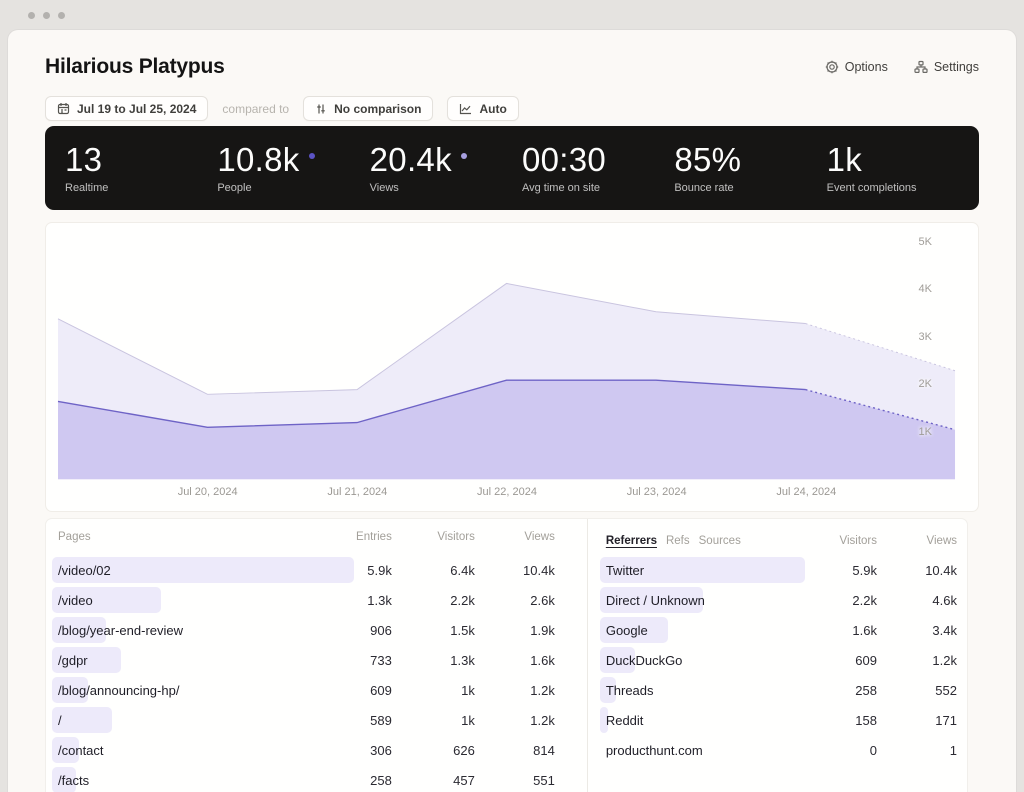  I want to click on tab-referrers: Referrers, so click(631, 541).